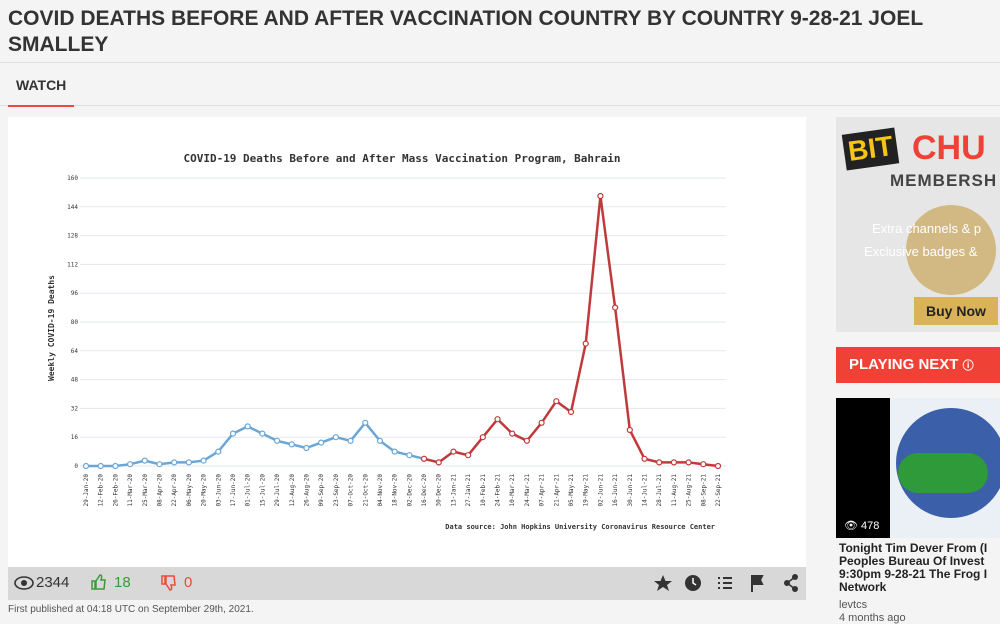  Describe the element at coordinates (703, 490) in the screenshot. I see `x-tick-label: 08-Sep-21` at that location.